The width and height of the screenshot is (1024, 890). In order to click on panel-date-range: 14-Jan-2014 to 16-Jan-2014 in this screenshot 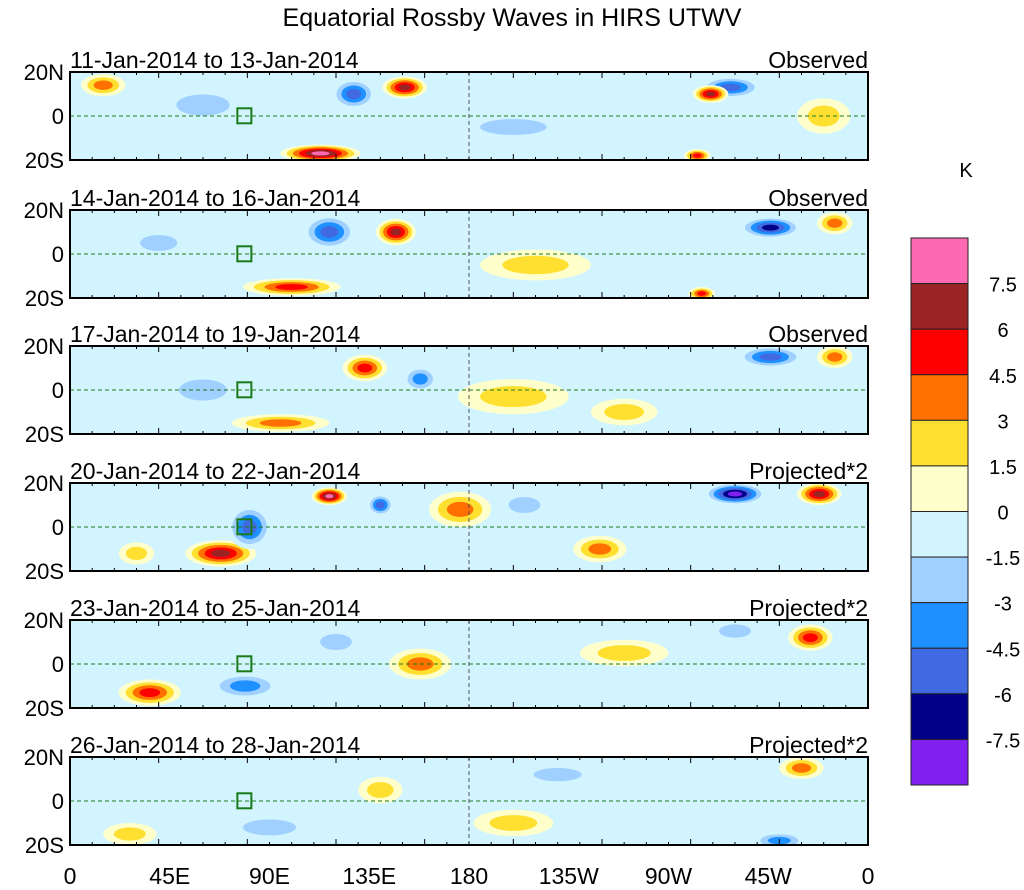, I will do `click(215, 198)`.